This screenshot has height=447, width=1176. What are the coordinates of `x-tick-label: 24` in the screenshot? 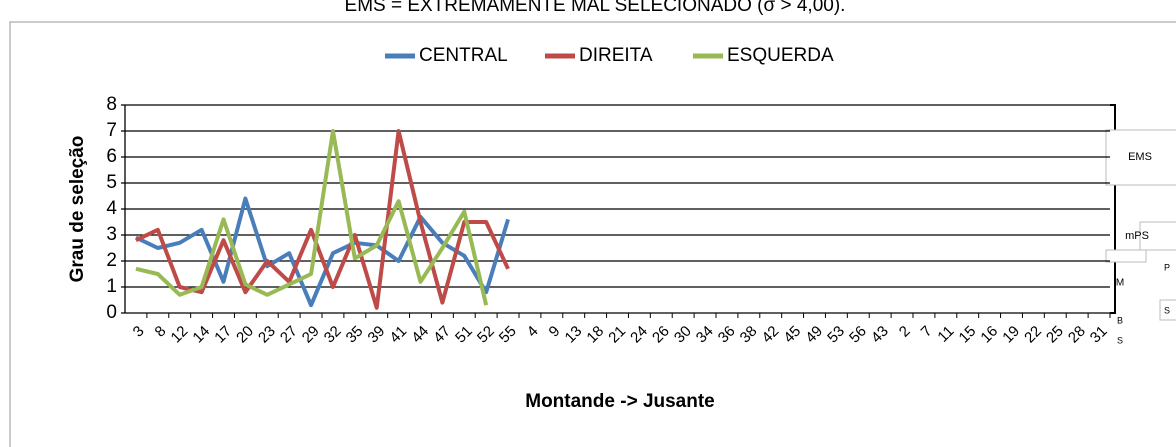 It's located at (639, 335).